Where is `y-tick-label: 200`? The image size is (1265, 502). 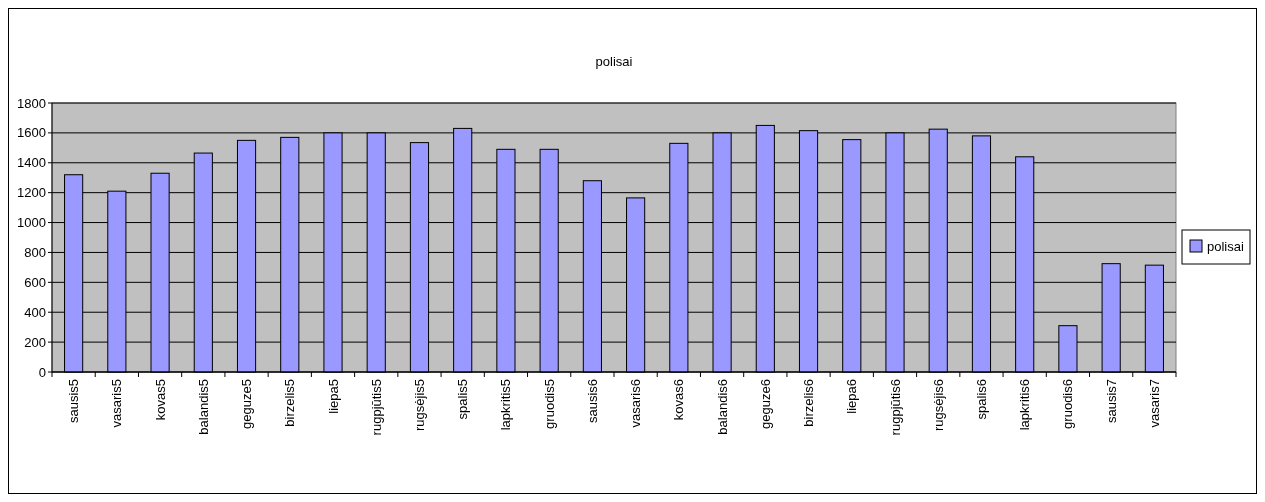
y-tick-label: 200 is located at coordinates (35, 342).